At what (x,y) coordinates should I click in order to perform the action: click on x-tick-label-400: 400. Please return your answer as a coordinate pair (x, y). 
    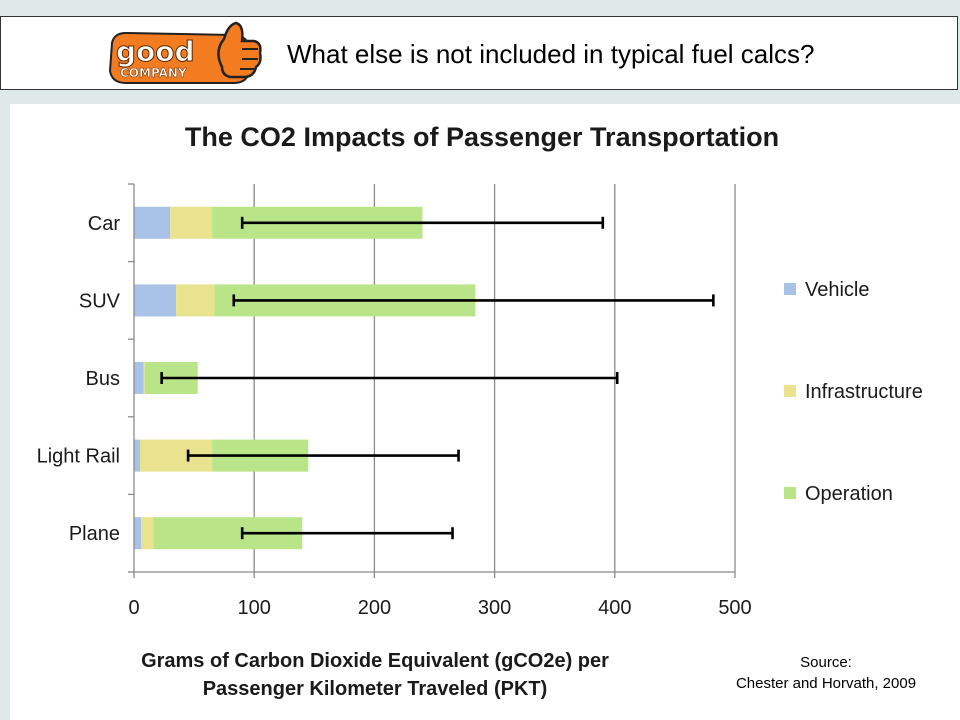
    Looking at the image, I should click on (614, 608).